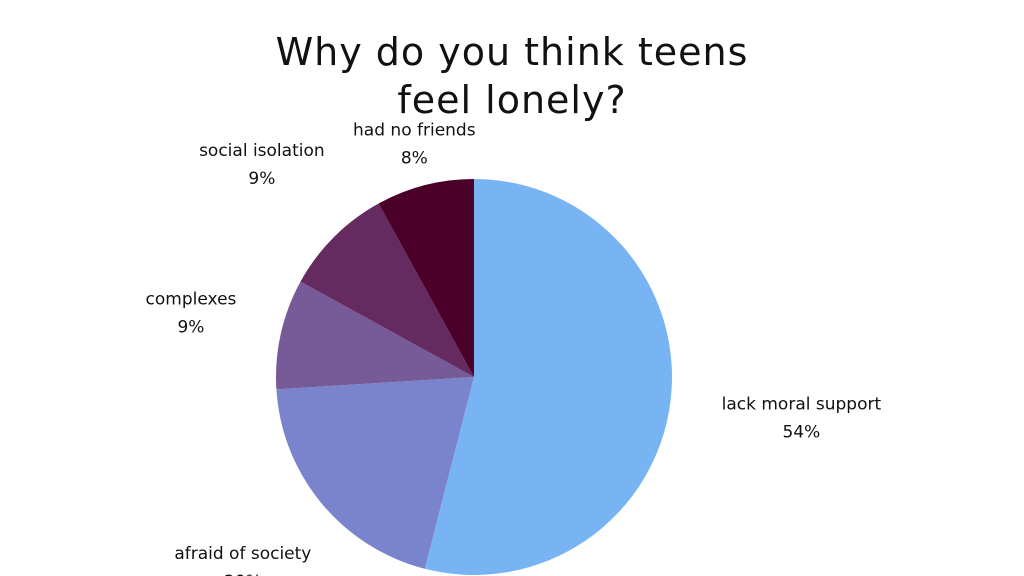 The height and width of the screenshot is (576, 1024). I want to click on slice-label: complexes, so click(191, 300).